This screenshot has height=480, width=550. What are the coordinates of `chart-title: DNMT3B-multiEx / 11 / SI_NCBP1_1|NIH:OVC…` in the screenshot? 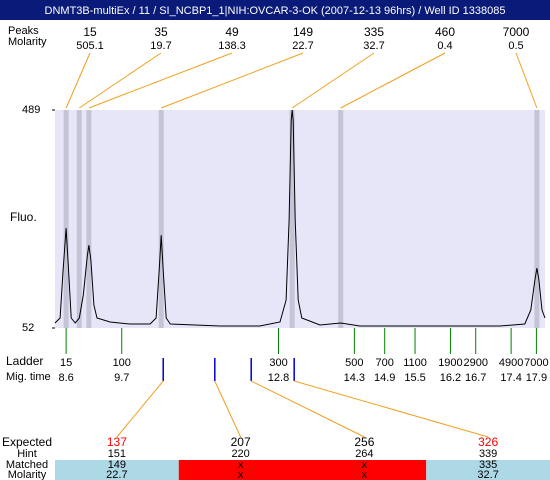 It's located at (275, 11).